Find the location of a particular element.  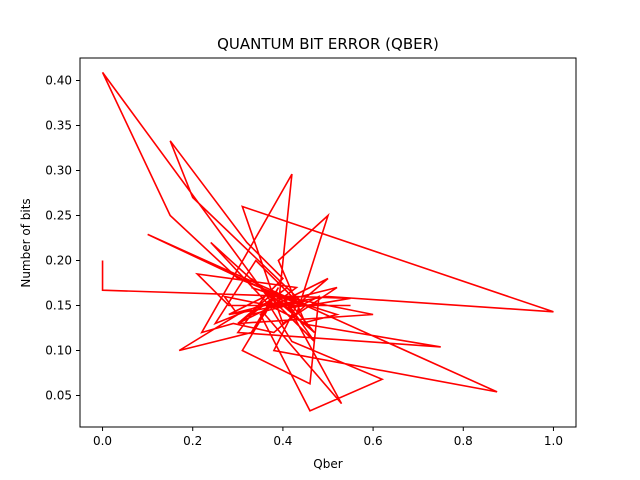

y-tick-label: 0.10 is located at coordinates (58, 351).